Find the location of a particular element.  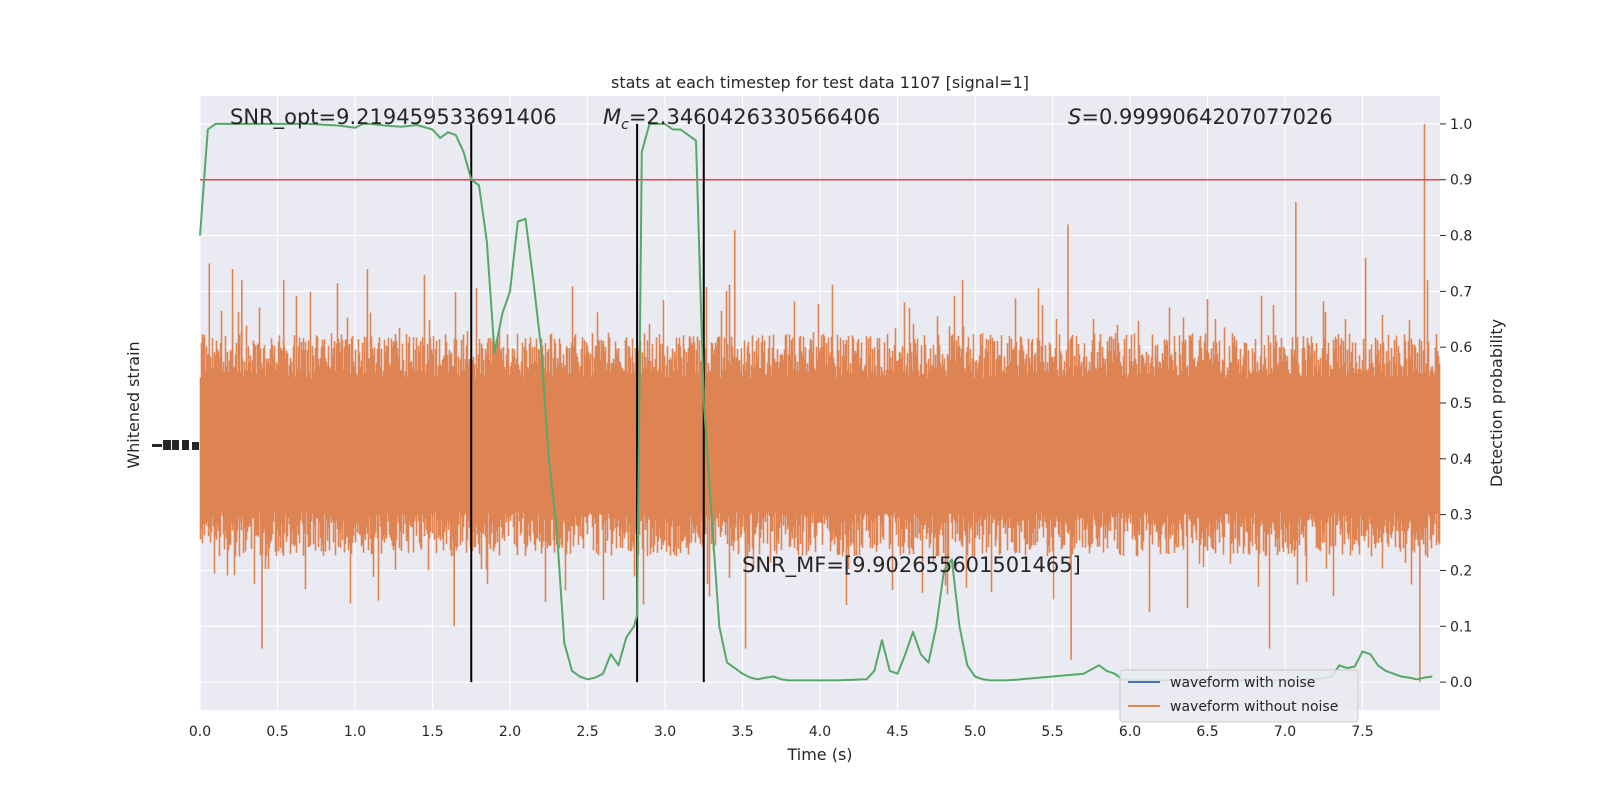

s-annotation: S=0.9999064207077026 is located at coordinates (1200, 117).